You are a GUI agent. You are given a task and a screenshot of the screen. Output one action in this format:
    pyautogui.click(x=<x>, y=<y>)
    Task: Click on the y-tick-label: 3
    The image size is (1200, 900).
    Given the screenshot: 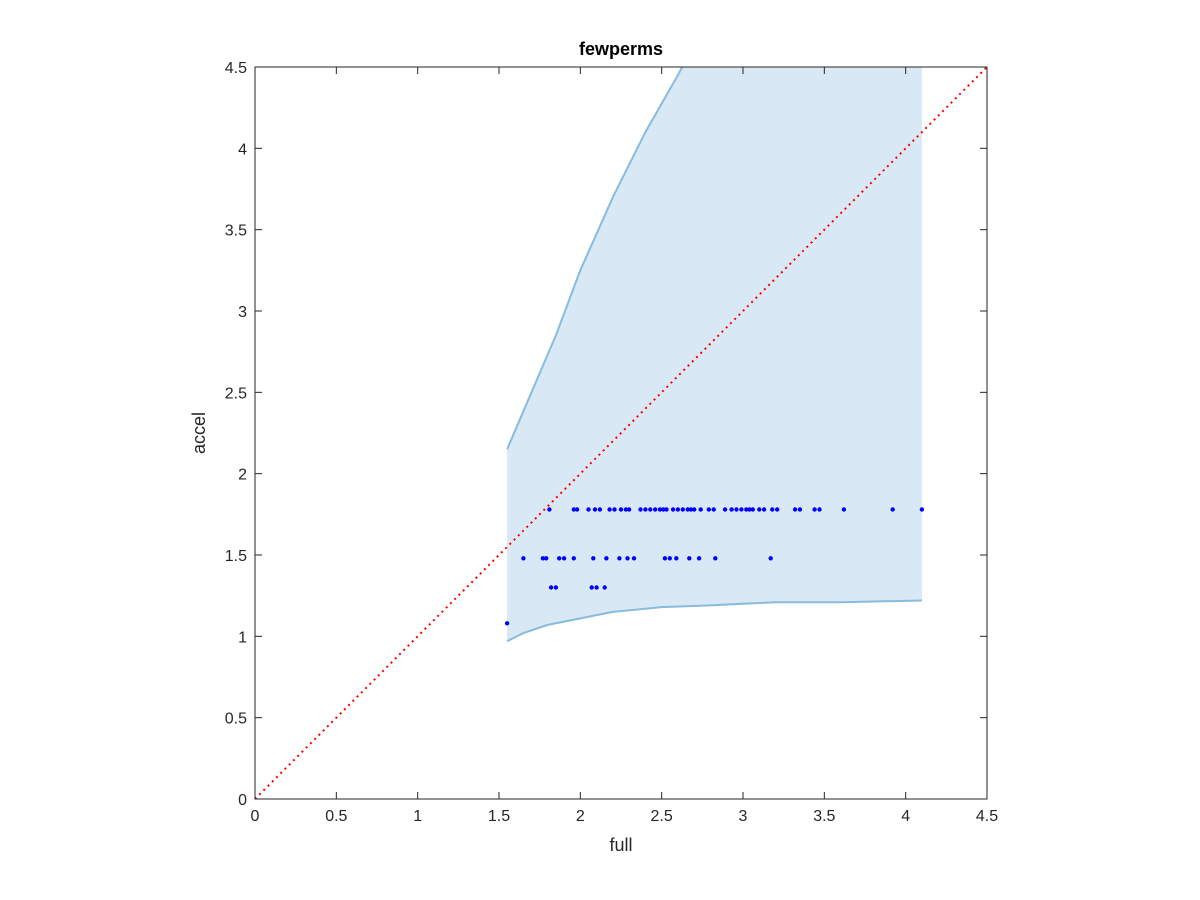 What is the action you would take?
    pyautogui.click(x=242, y=312)
    